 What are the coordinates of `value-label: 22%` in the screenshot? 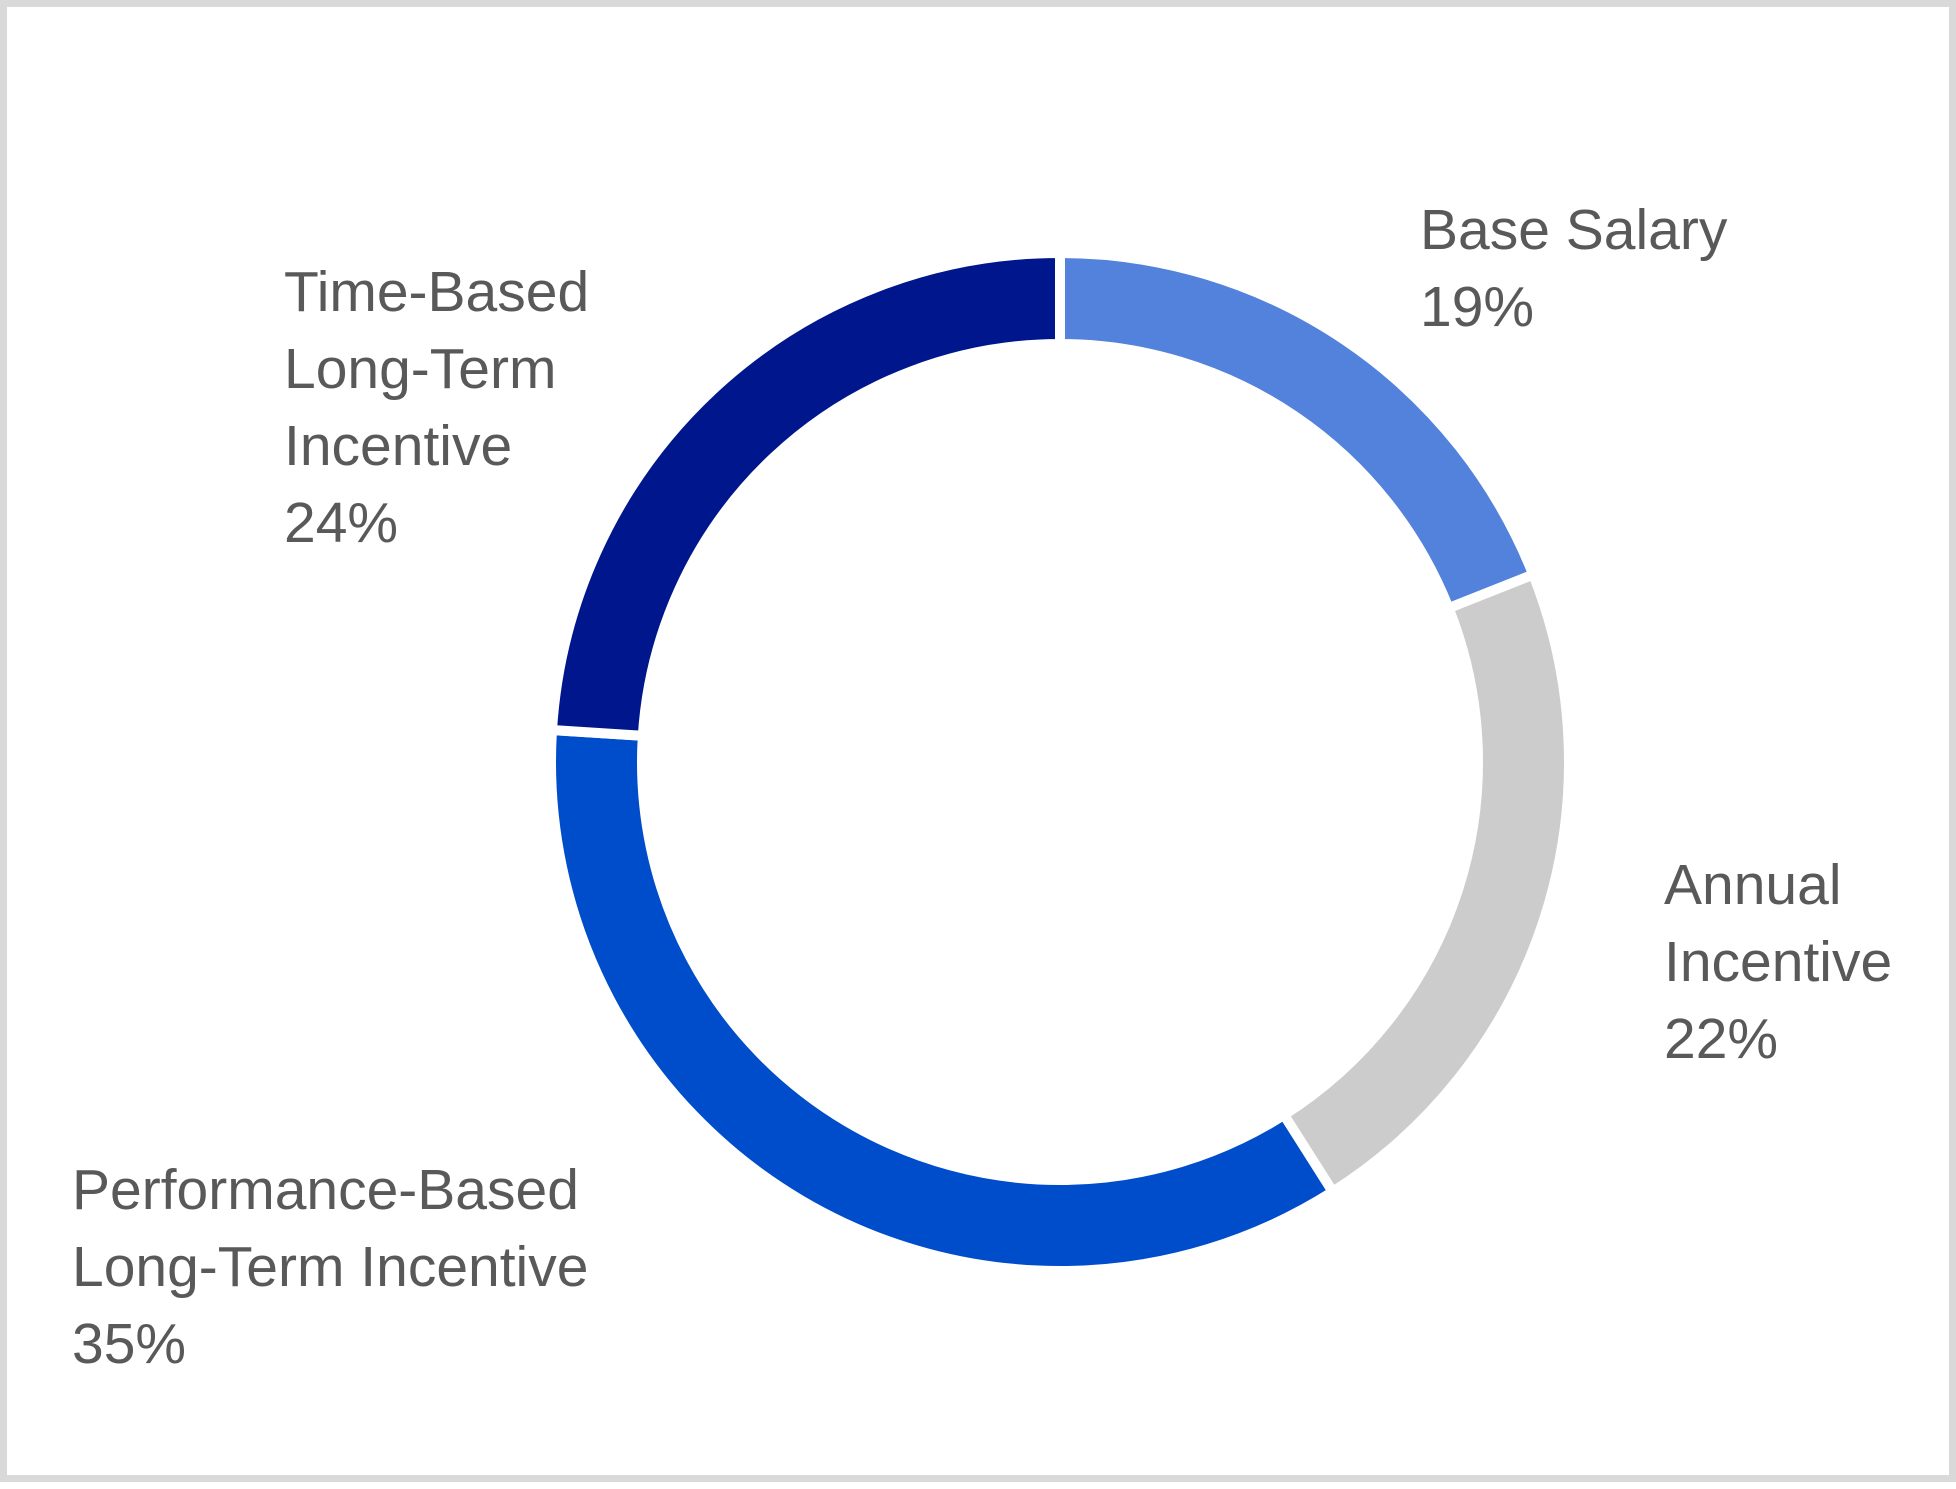 It's located at (1721, 1039).